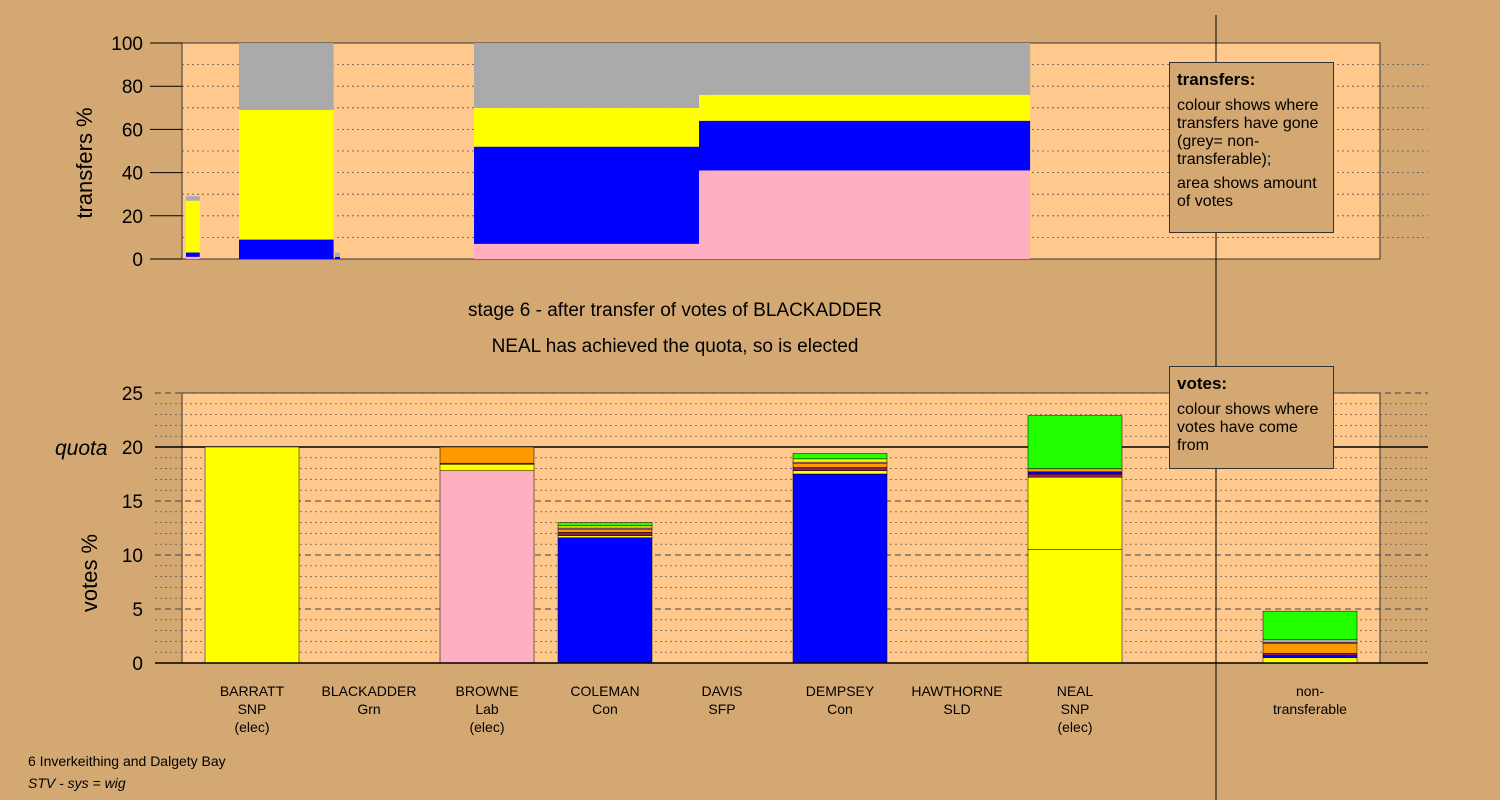  What do you see at coordinates (369, 709) in the screenshot?
I see `candidate-party: Grn` at bounding box center [369, 709].